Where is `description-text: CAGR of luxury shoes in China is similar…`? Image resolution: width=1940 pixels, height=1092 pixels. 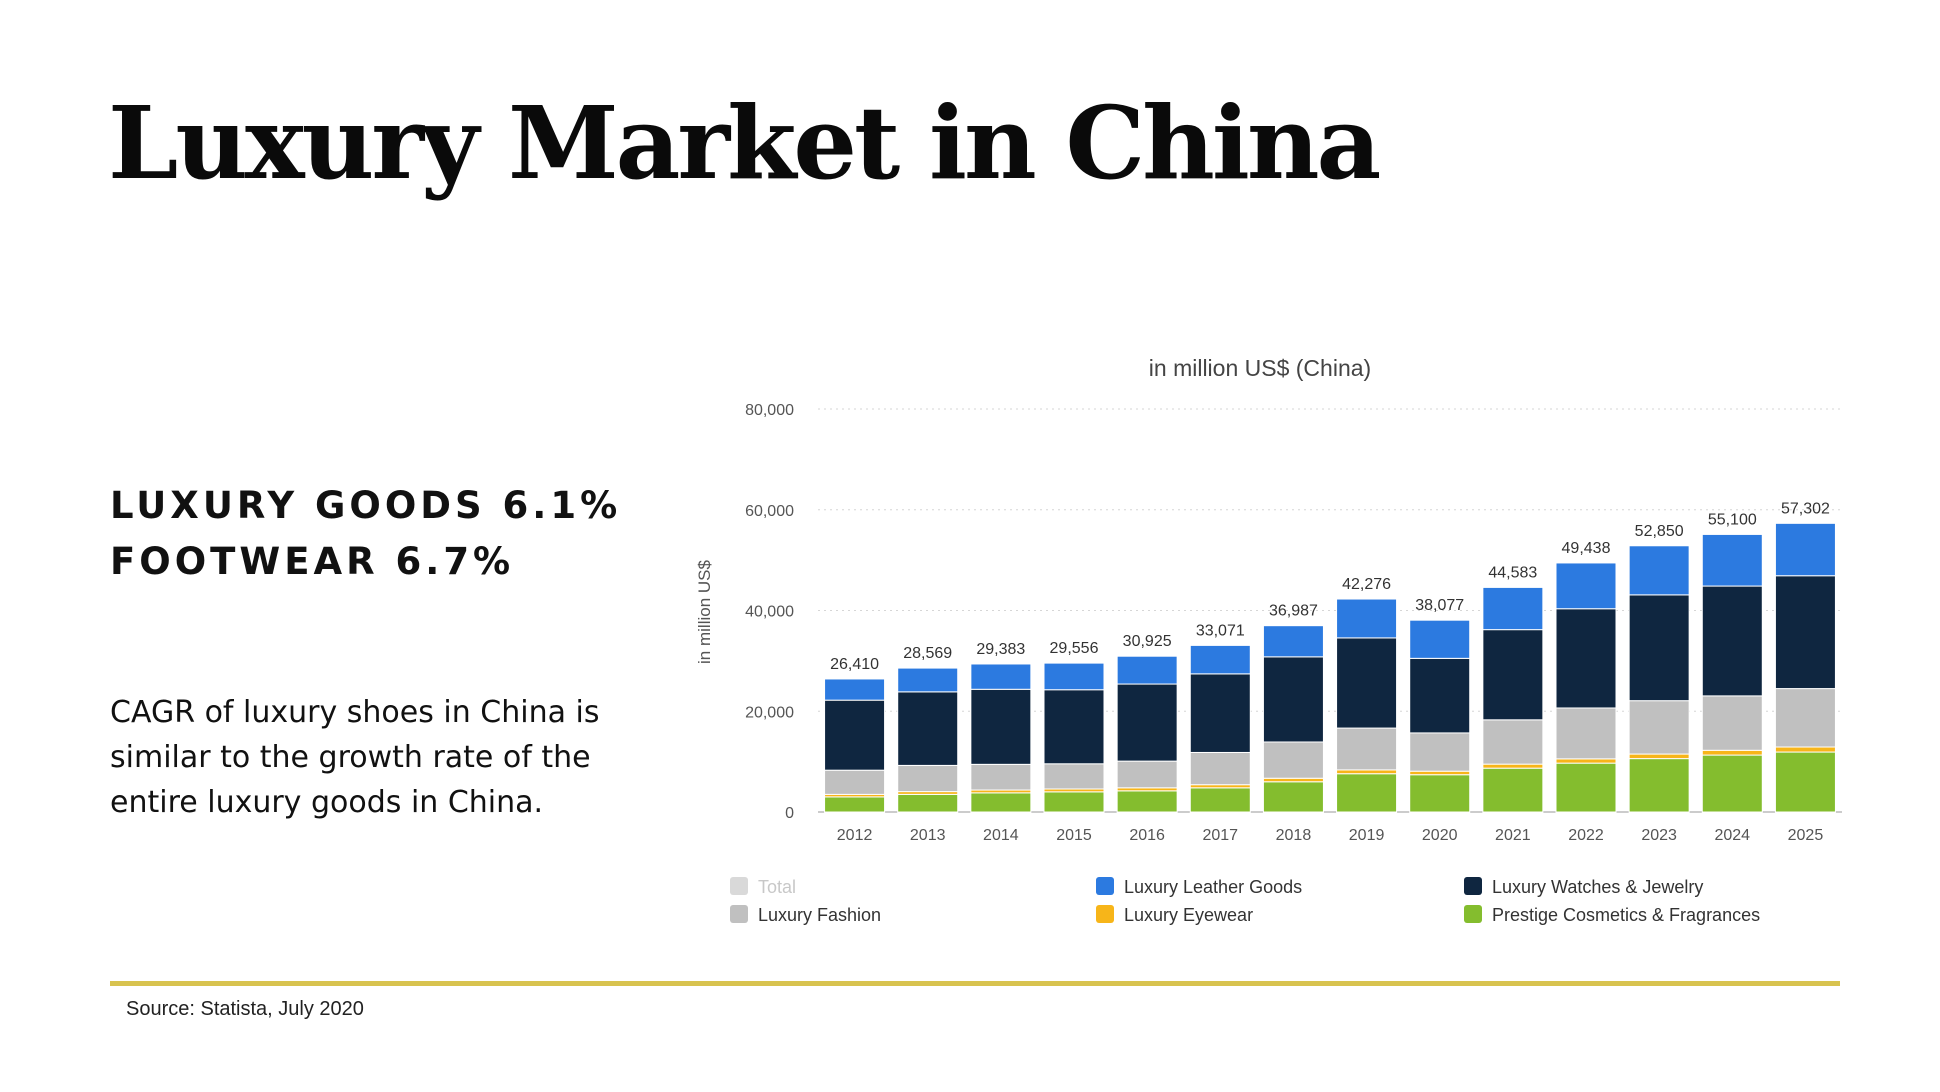 description-text: CAGR of luxury shoes in China is similar… is located at coordinates (355, 757).